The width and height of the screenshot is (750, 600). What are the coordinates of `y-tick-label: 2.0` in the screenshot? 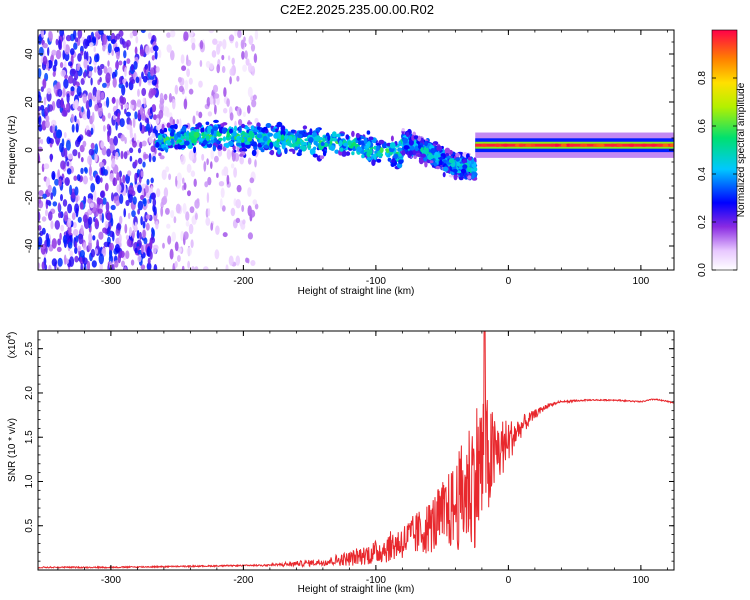 It's located at (29, 393).